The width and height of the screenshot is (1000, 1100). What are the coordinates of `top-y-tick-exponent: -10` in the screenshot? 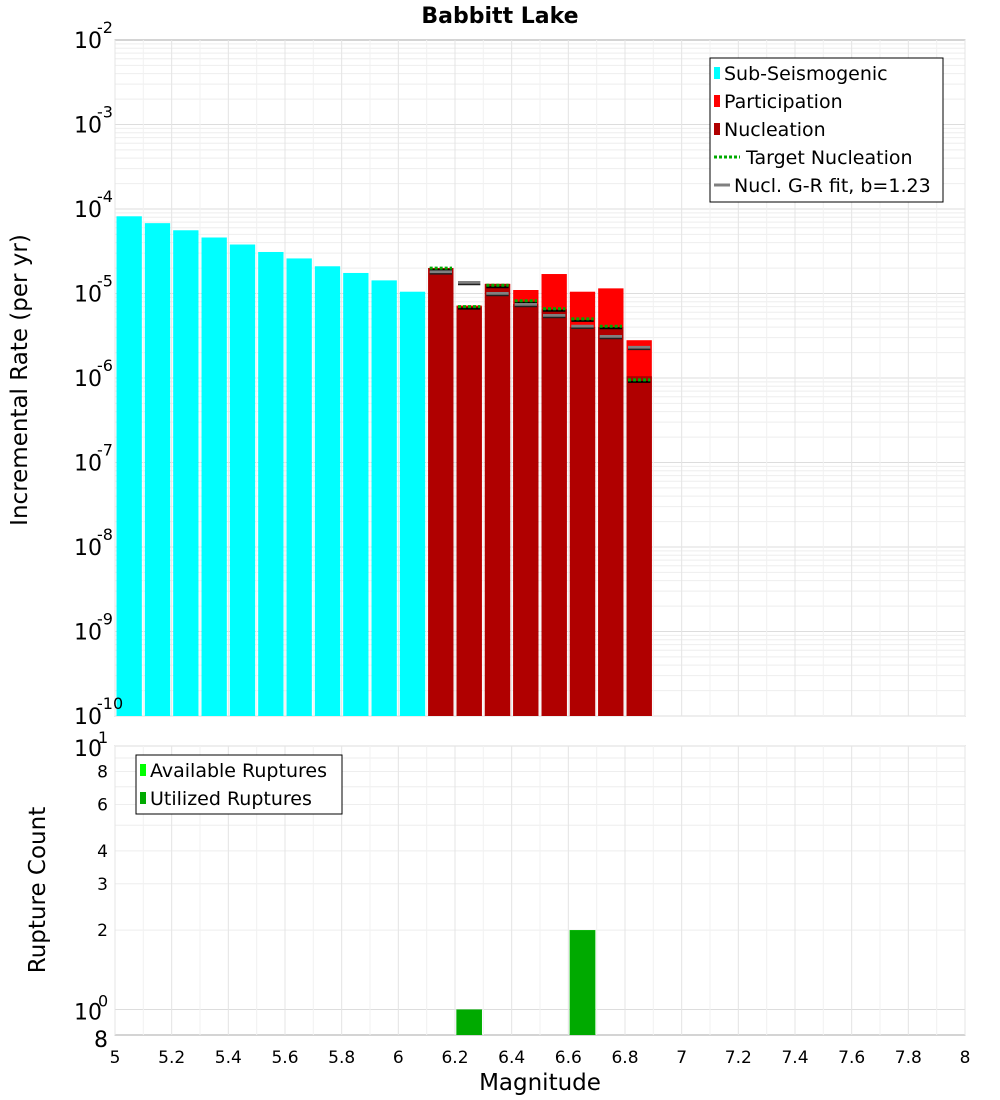 It's located at (110, 703).